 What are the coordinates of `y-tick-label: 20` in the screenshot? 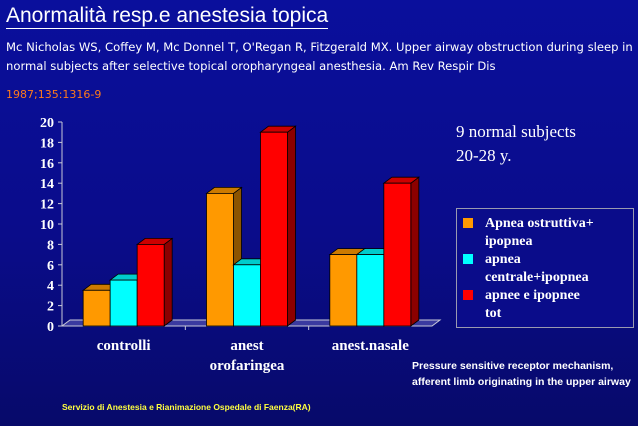 It's located at (47, 123).